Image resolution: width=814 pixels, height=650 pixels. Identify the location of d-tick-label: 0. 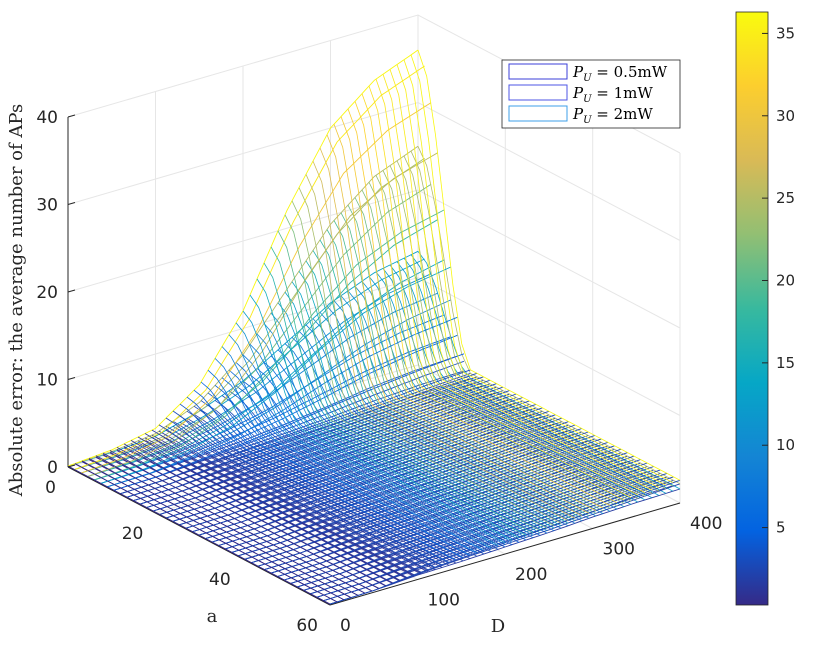
(345, 626).